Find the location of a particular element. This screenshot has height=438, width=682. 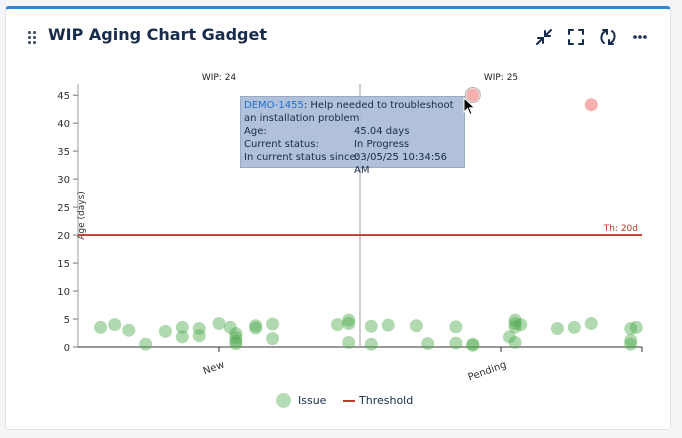

y-tick-label: 30 is located at coordinates (63, 180).